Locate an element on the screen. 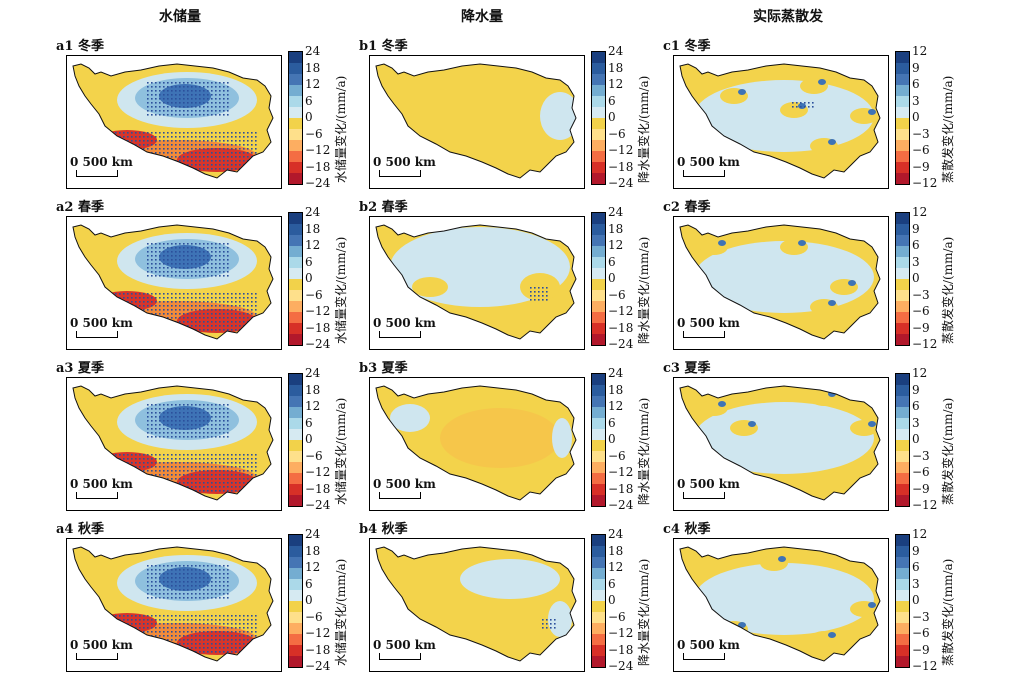  colorbar-tick-label: 24 is located at coordinates (313, 51).